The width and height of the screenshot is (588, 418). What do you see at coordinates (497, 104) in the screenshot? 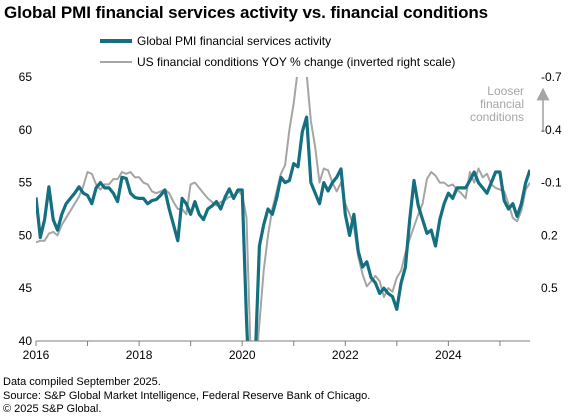
I see `annotation-looser-conditions: Looser financial conditions` at bounding box center [497, 104].